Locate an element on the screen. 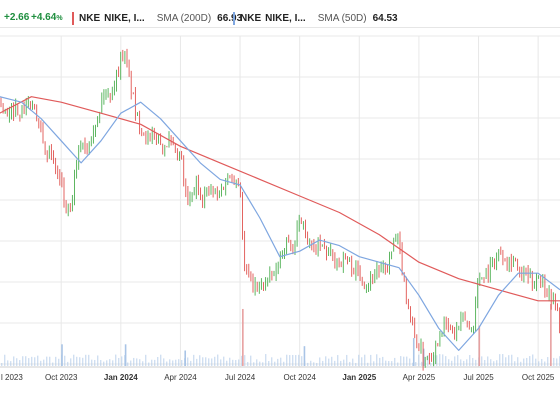  legend-indicator-label: SMA (50D) is located at coordinates (342, 19).